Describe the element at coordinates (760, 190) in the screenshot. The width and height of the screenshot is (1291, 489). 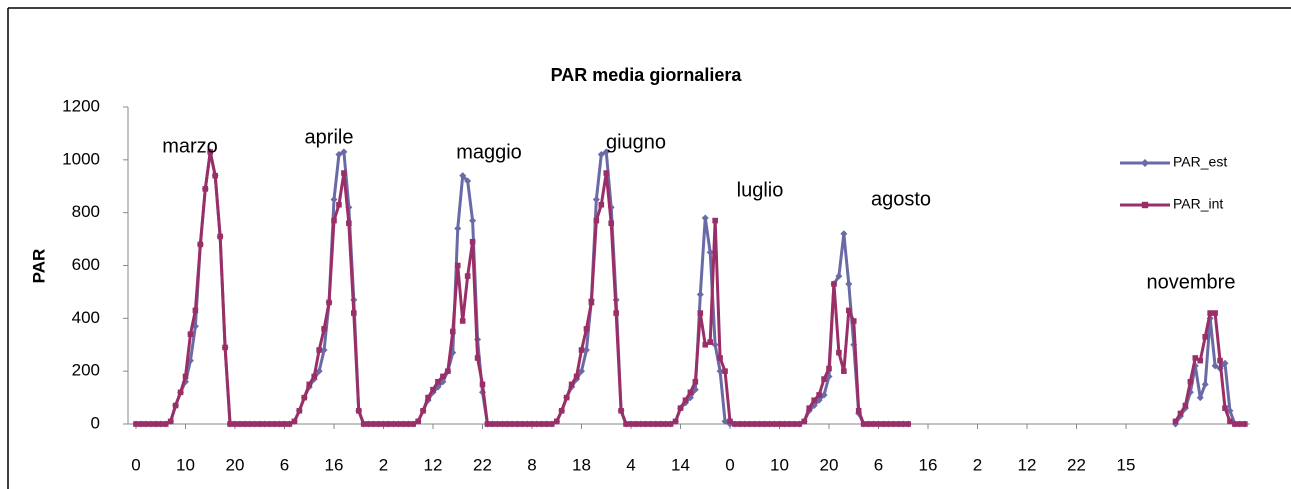
I see `annotation: luglio` at that location.